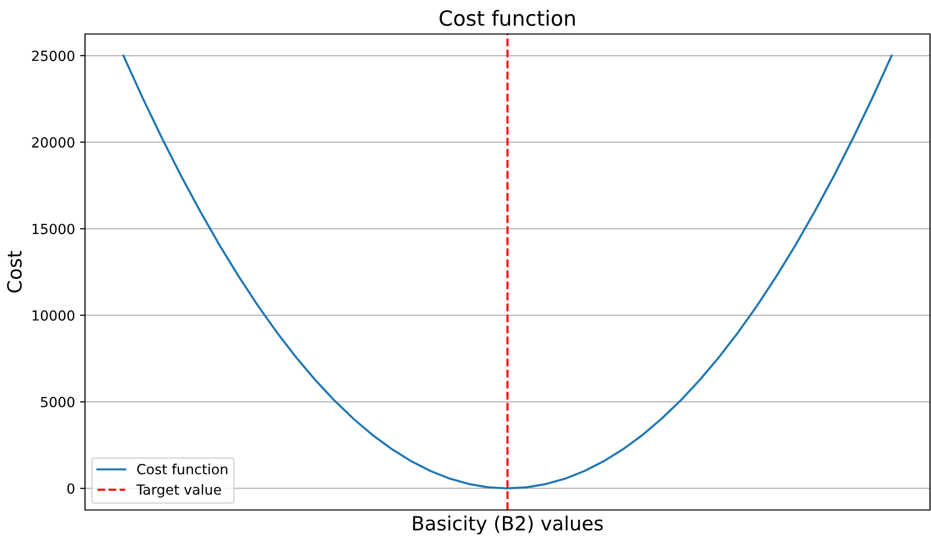 The height and width of the screenshot is (540, 931). What do you see at coordinates (507, 18) in the screenshot?
I see `chart-title: Cost function` at bounding box center [507, 18].